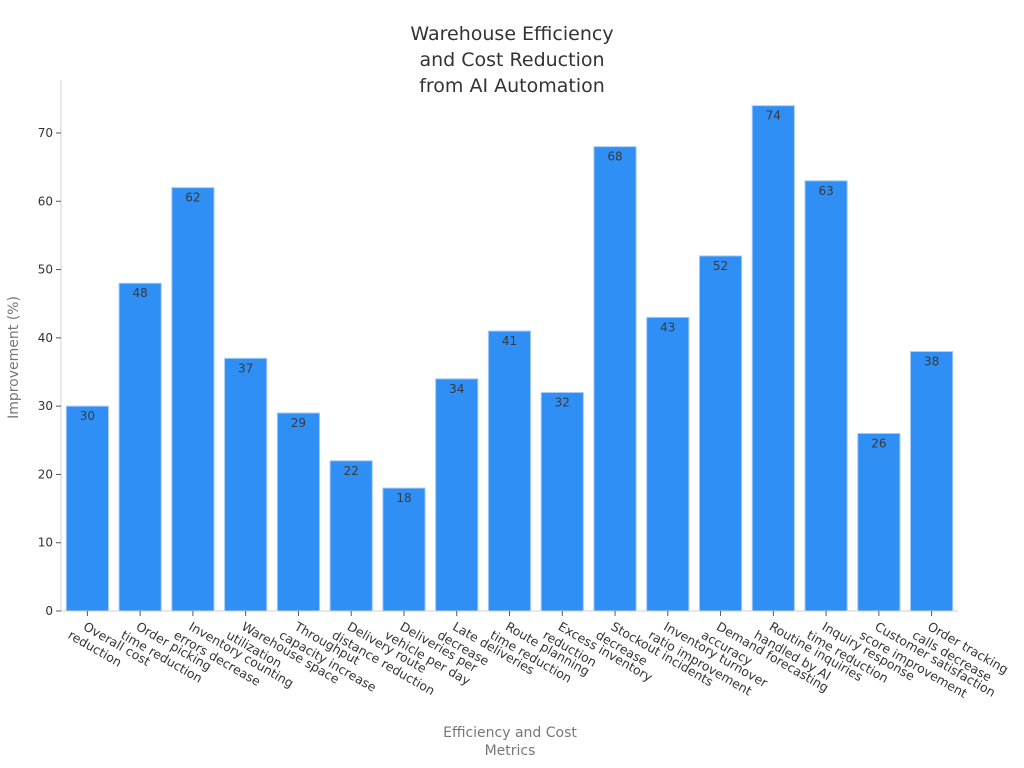 The image size is (1024, 768). I want to click on bar-value-label: 74, so click(773, 116).